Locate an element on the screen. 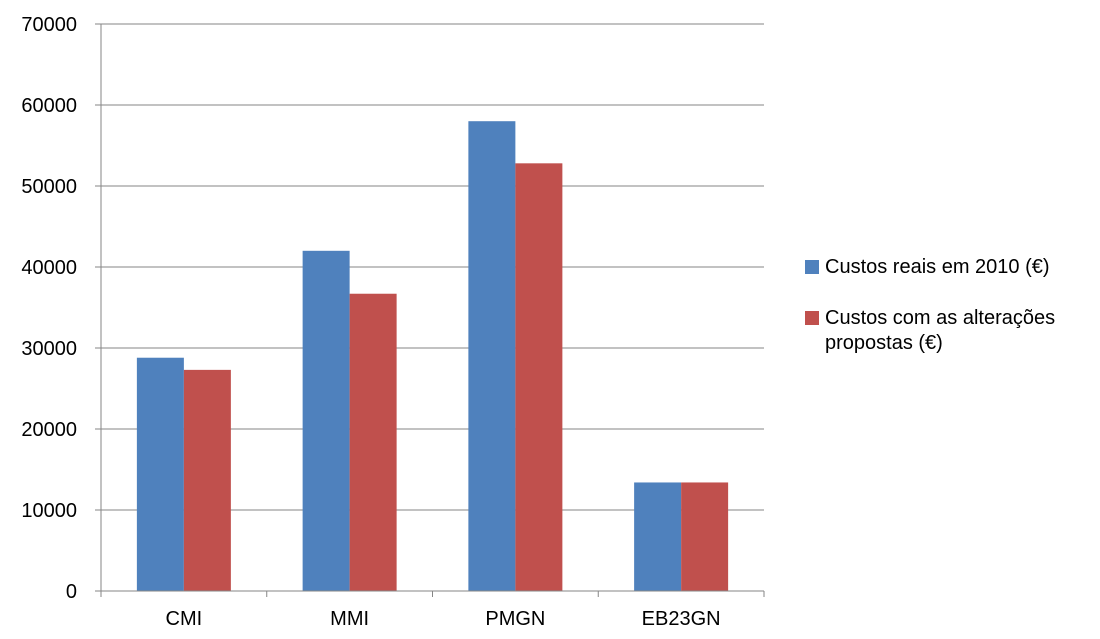 The height and width of the screenshot is (639, 1100). y-tick-label: 50000 is located at coordinates (49, 187).